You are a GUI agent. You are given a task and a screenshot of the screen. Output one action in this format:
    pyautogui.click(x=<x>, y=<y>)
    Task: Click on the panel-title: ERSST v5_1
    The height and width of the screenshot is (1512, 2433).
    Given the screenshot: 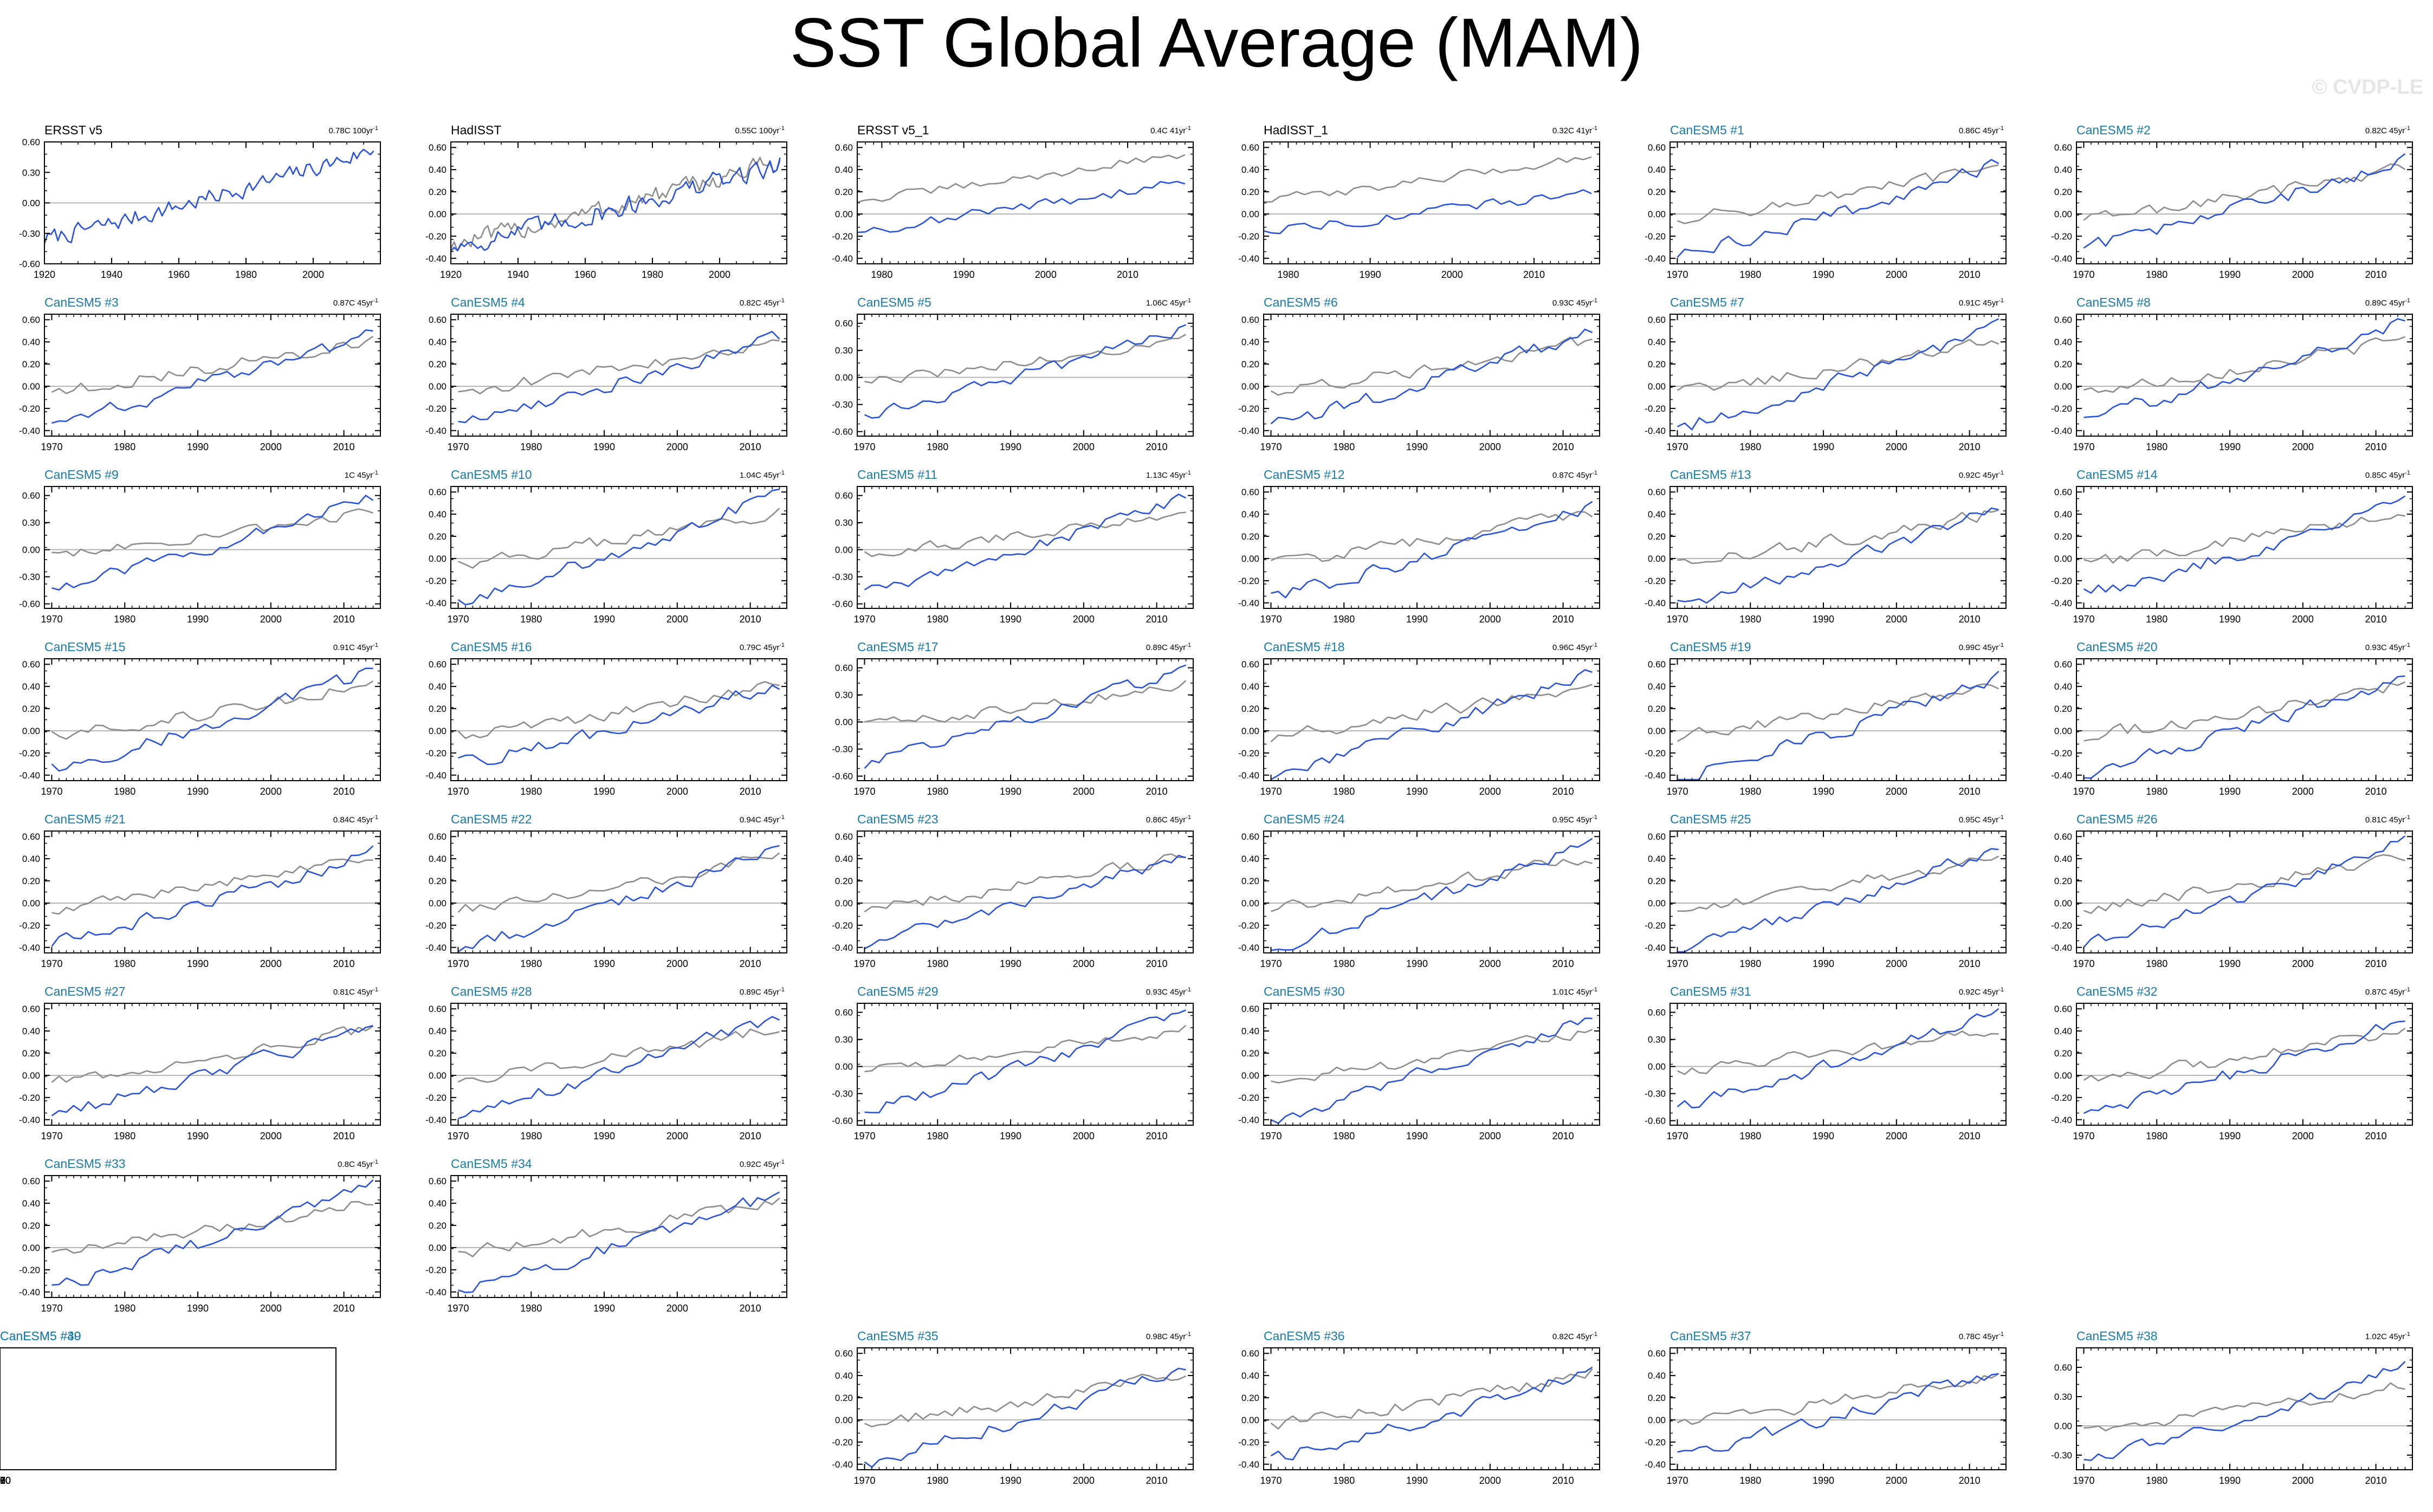 What is the action you would take?
    pyautogui.click(x=893, y=130)
    